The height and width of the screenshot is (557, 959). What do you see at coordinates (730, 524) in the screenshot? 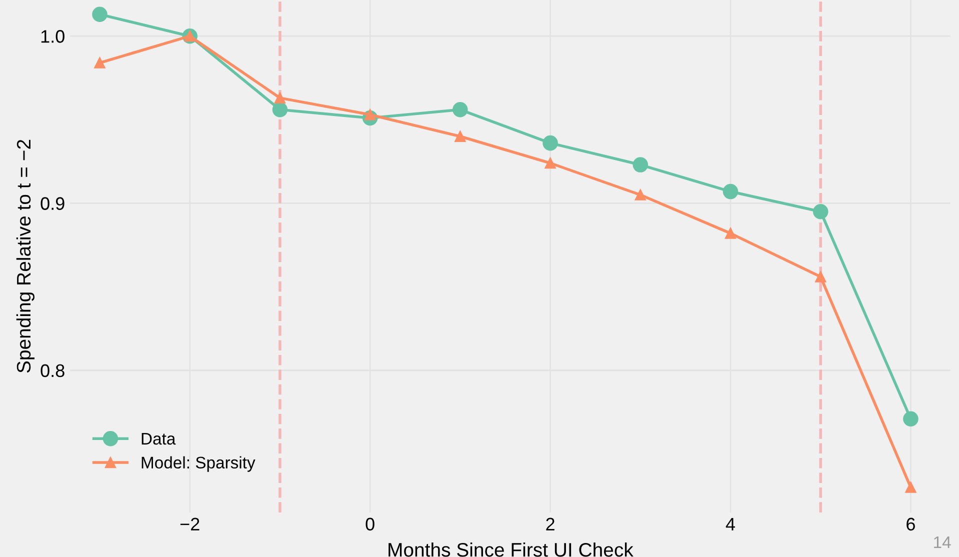
I see `x-tick-label: 4` at bounding box center [730, 524].